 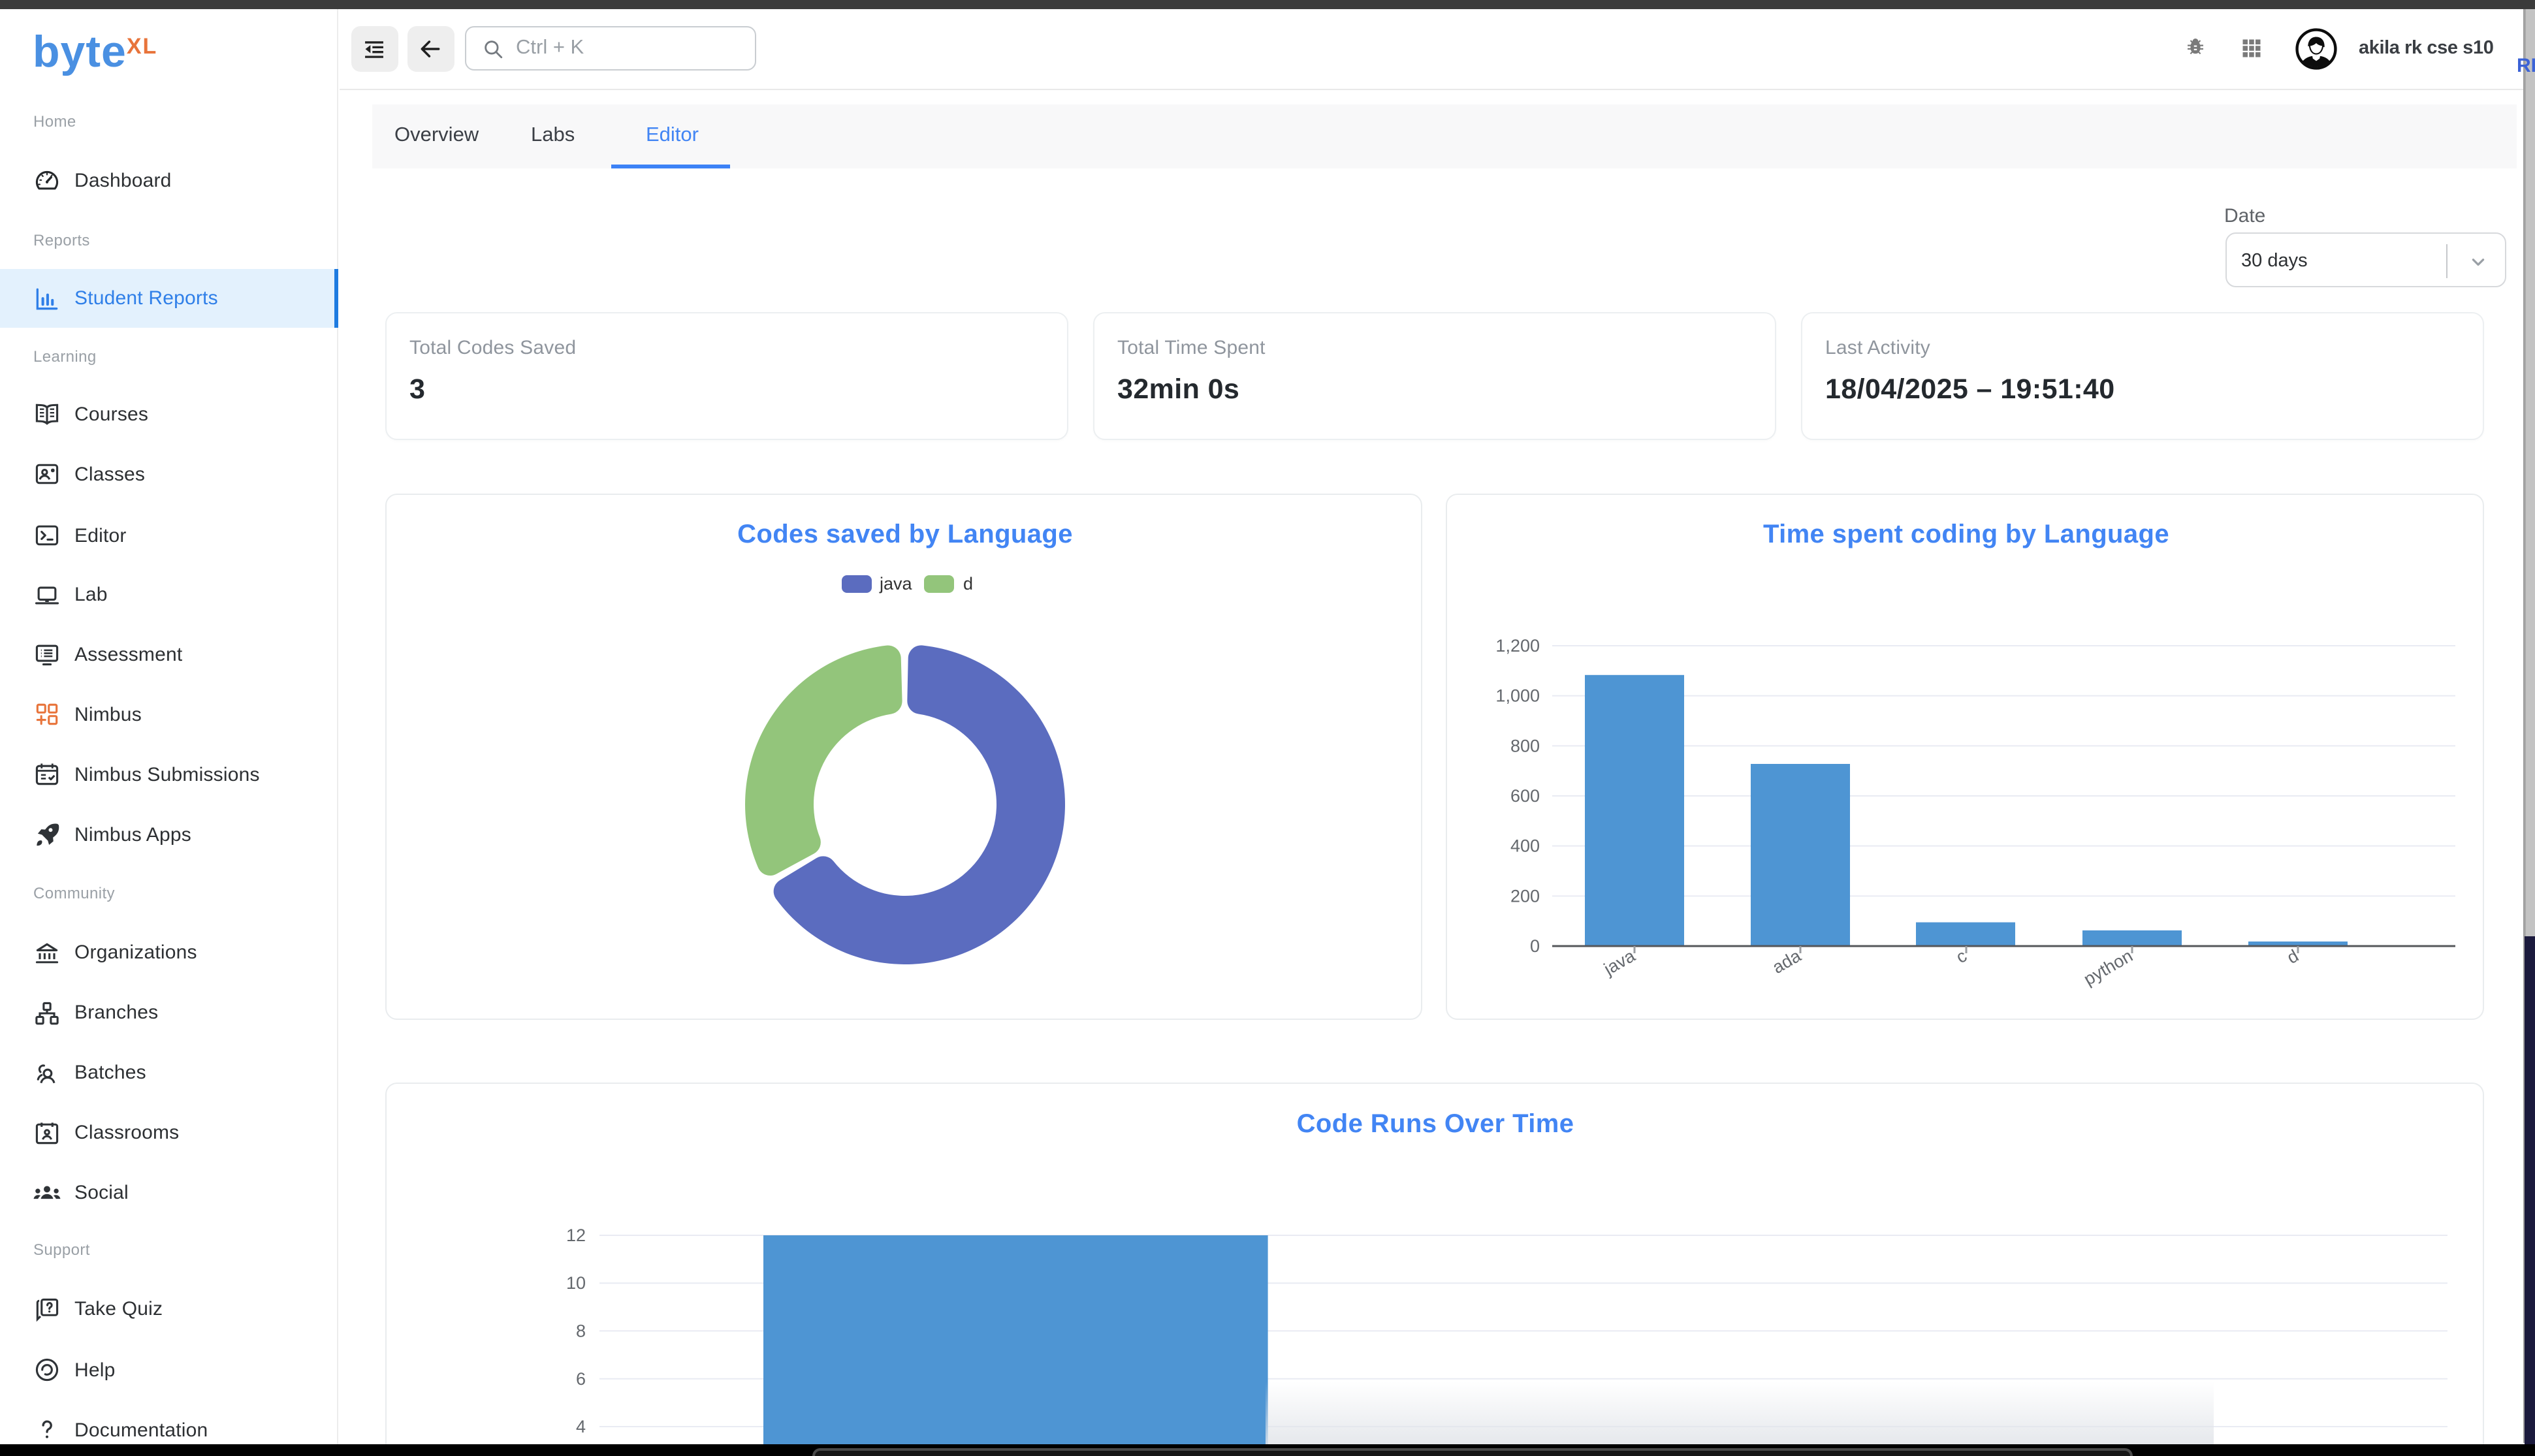 I want to click on svg-text: 800, so click(x=1524, y=745).